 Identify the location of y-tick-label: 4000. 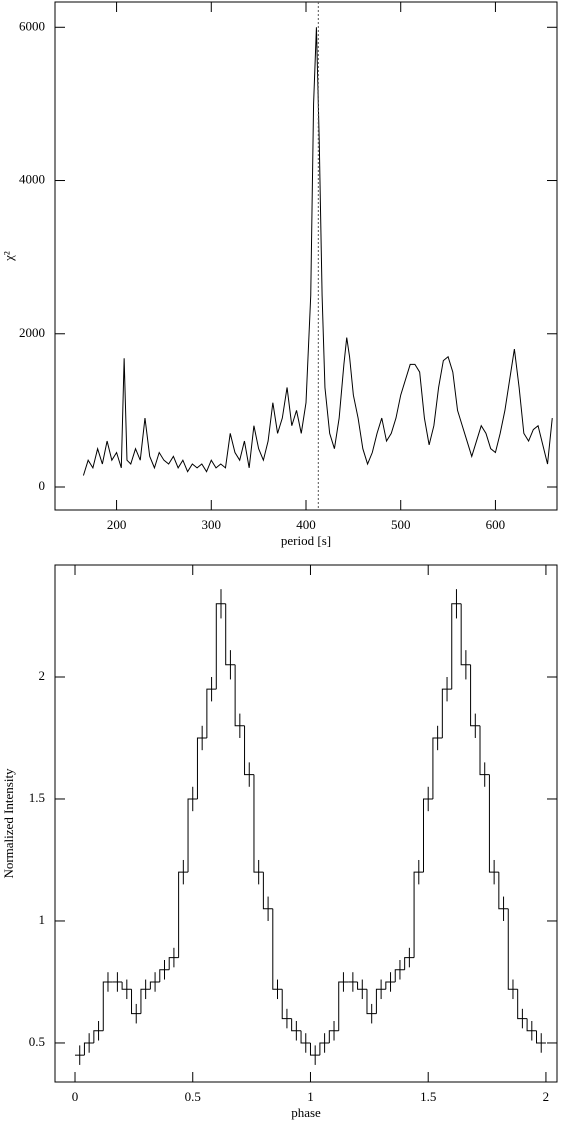
(32, 179).